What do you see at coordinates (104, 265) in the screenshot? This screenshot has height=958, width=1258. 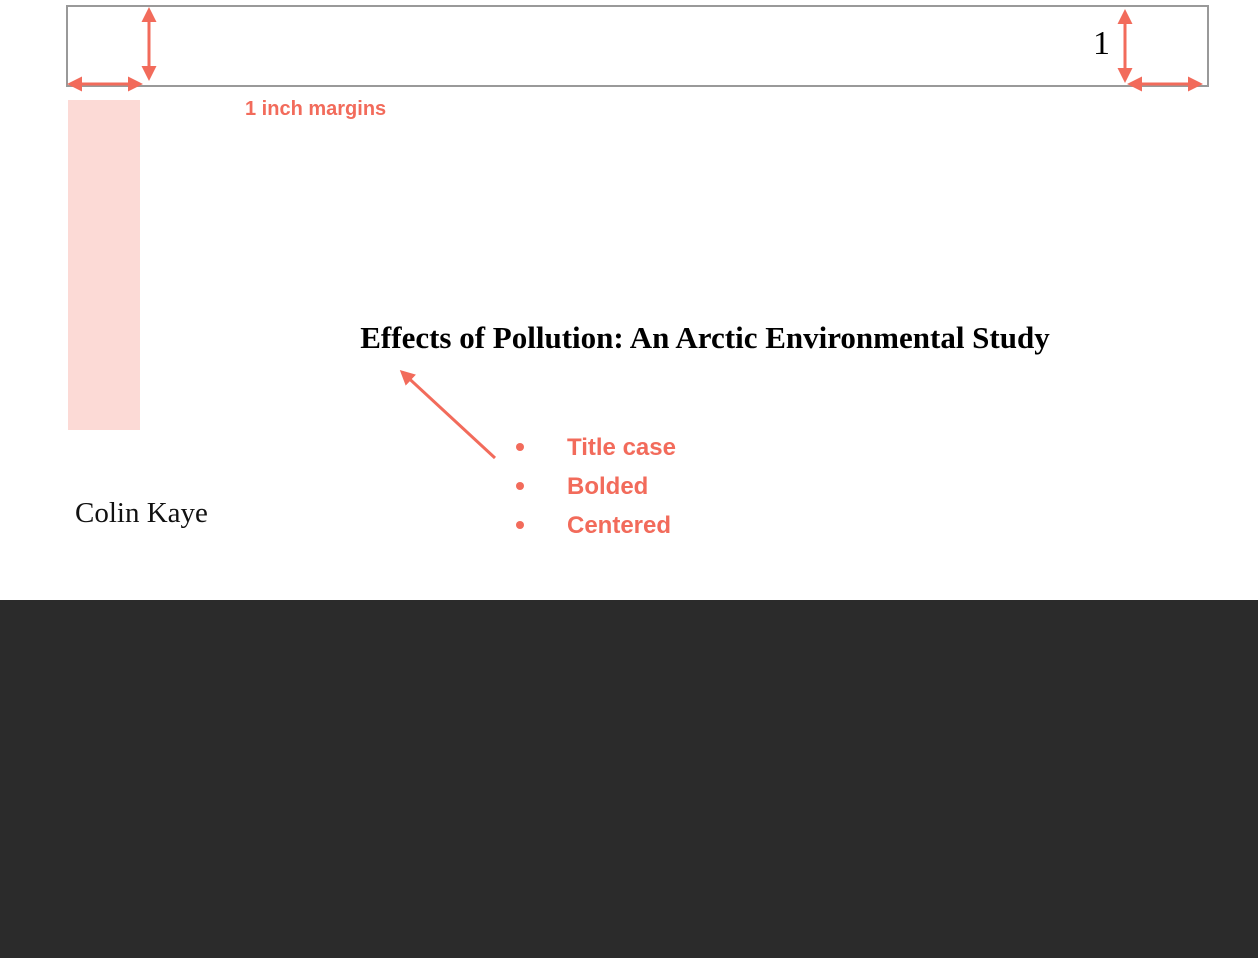 I see `margin-shade` at bounding box center [104, 265].